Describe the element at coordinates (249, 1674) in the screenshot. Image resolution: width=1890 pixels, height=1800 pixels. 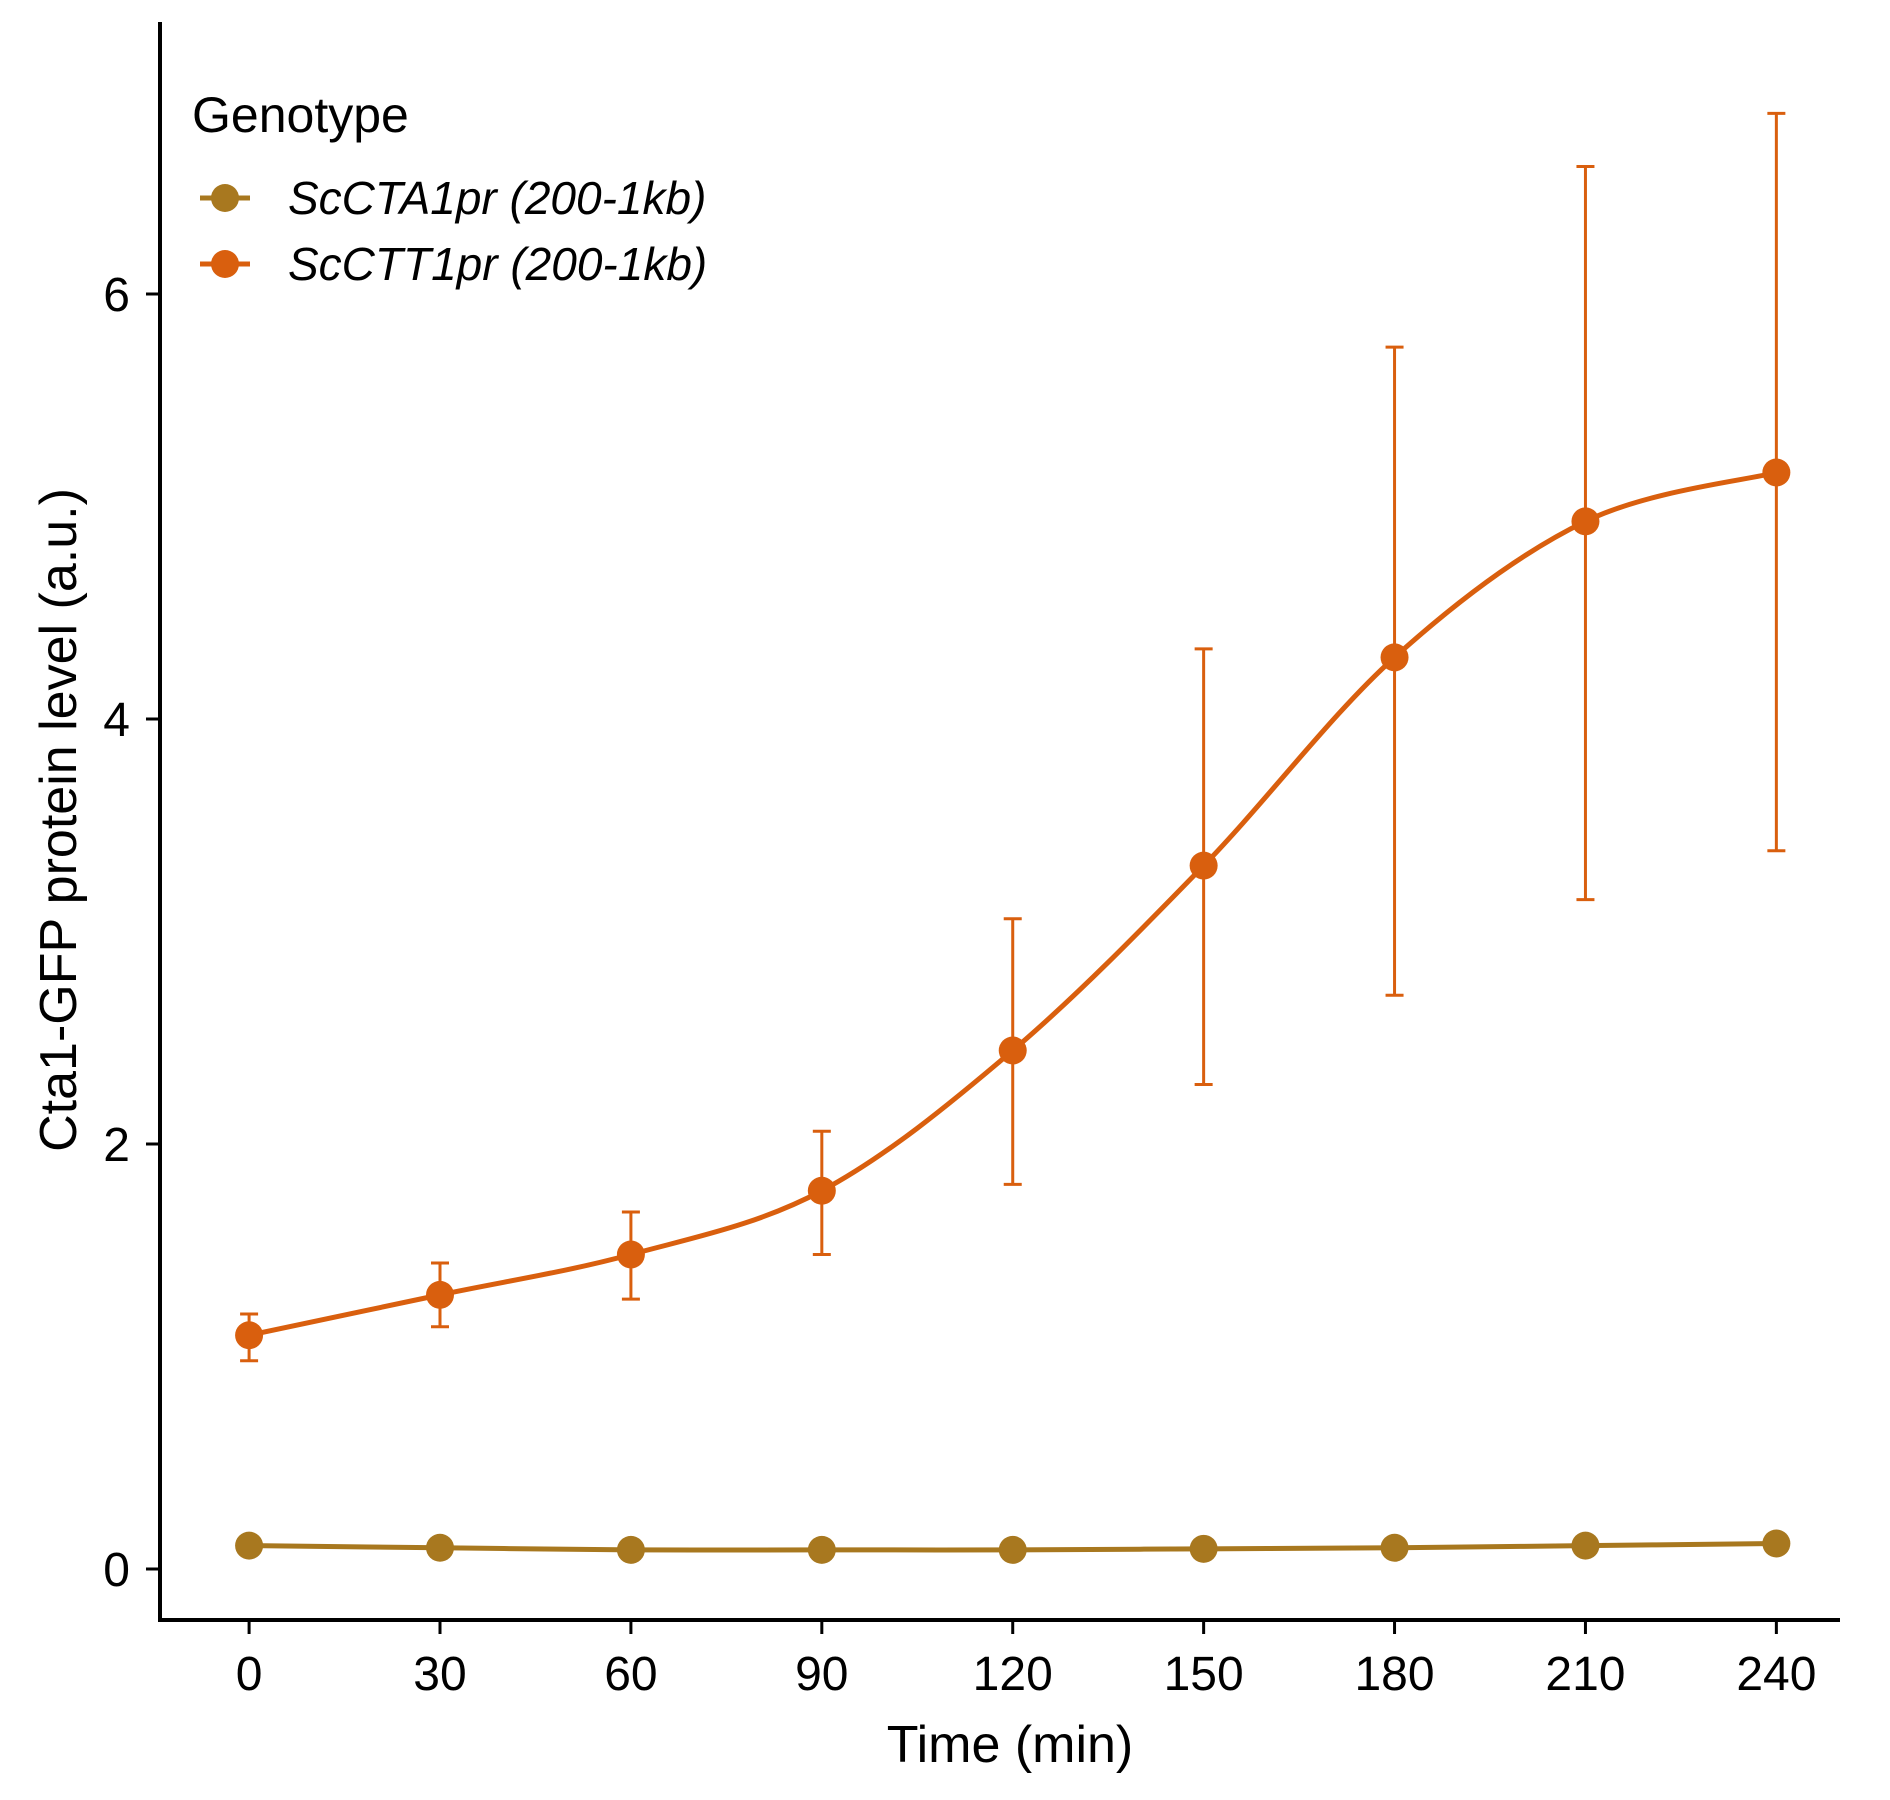
I see `x-tick-label: 0` at that location.